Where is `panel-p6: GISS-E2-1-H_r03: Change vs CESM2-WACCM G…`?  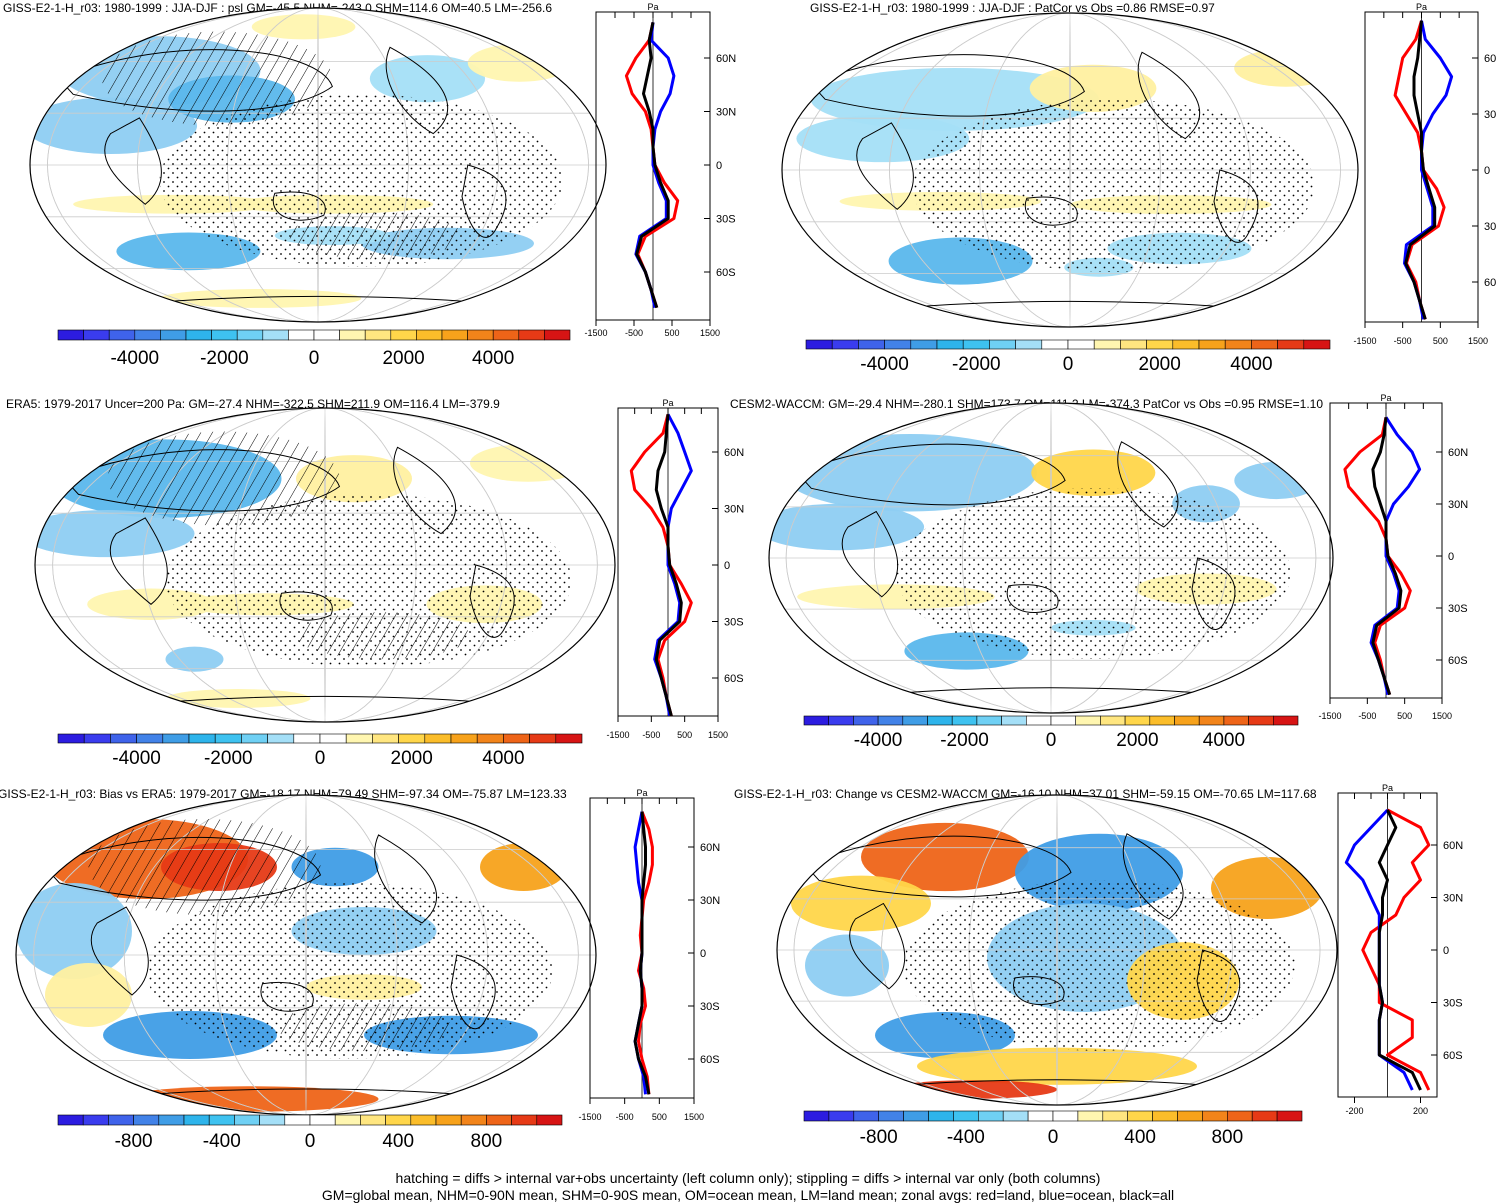 panel-p6: GISS-E2-1-H_r03: Change vs CESM2-WACCM G… is located at coordinates (1098, 965).